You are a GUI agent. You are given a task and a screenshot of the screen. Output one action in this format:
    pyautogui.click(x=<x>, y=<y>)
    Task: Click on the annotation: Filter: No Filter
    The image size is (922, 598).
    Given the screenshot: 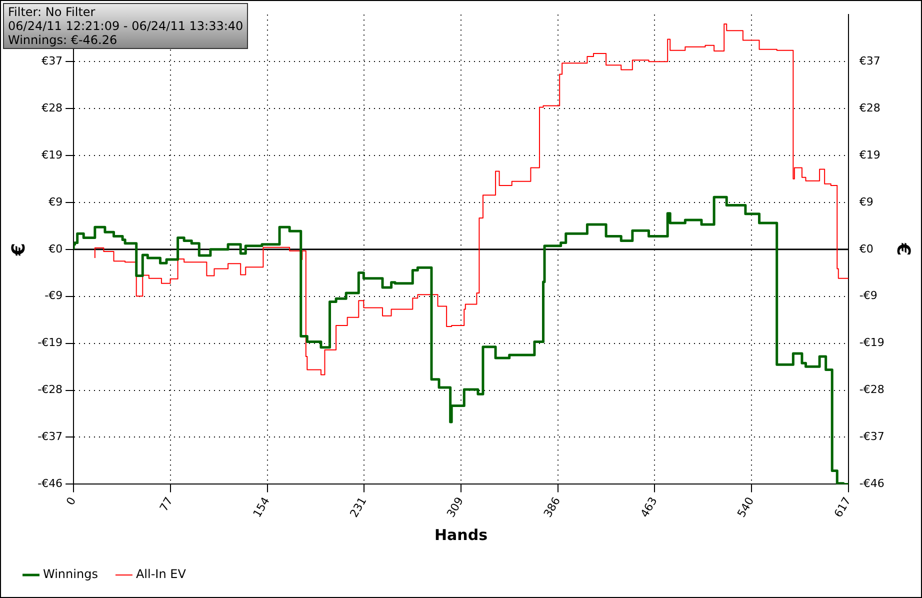 What is the action you would take?
    pyautogui.click(x=52, y=12)
    